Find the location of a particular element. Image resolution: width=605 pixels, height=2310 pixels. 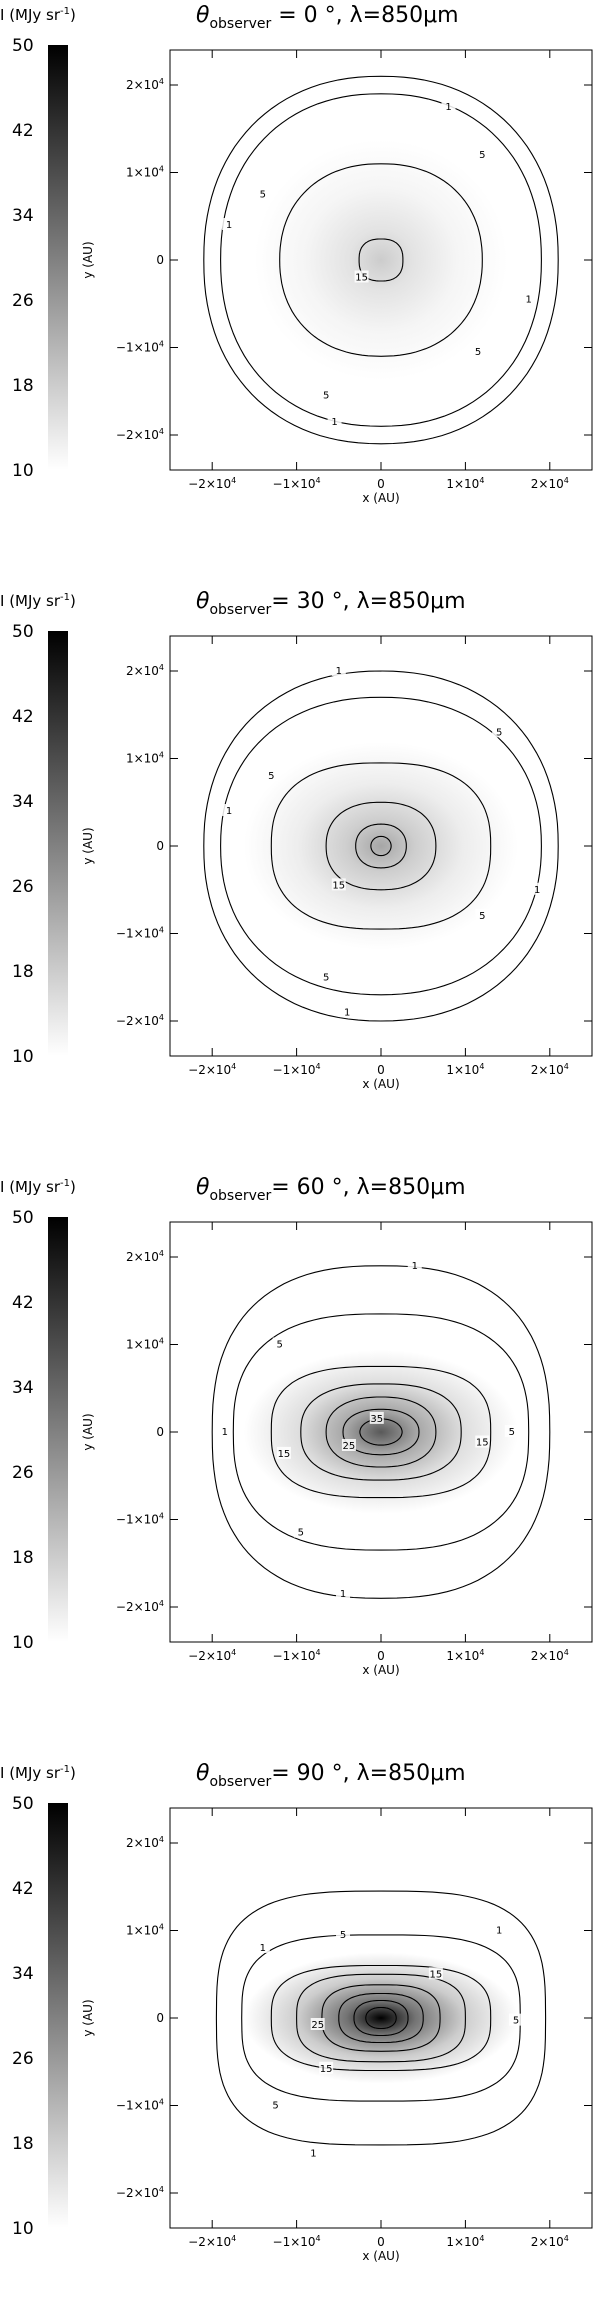

x-tick-mantissa: −2×10 is located at coordinates (209, 2242).